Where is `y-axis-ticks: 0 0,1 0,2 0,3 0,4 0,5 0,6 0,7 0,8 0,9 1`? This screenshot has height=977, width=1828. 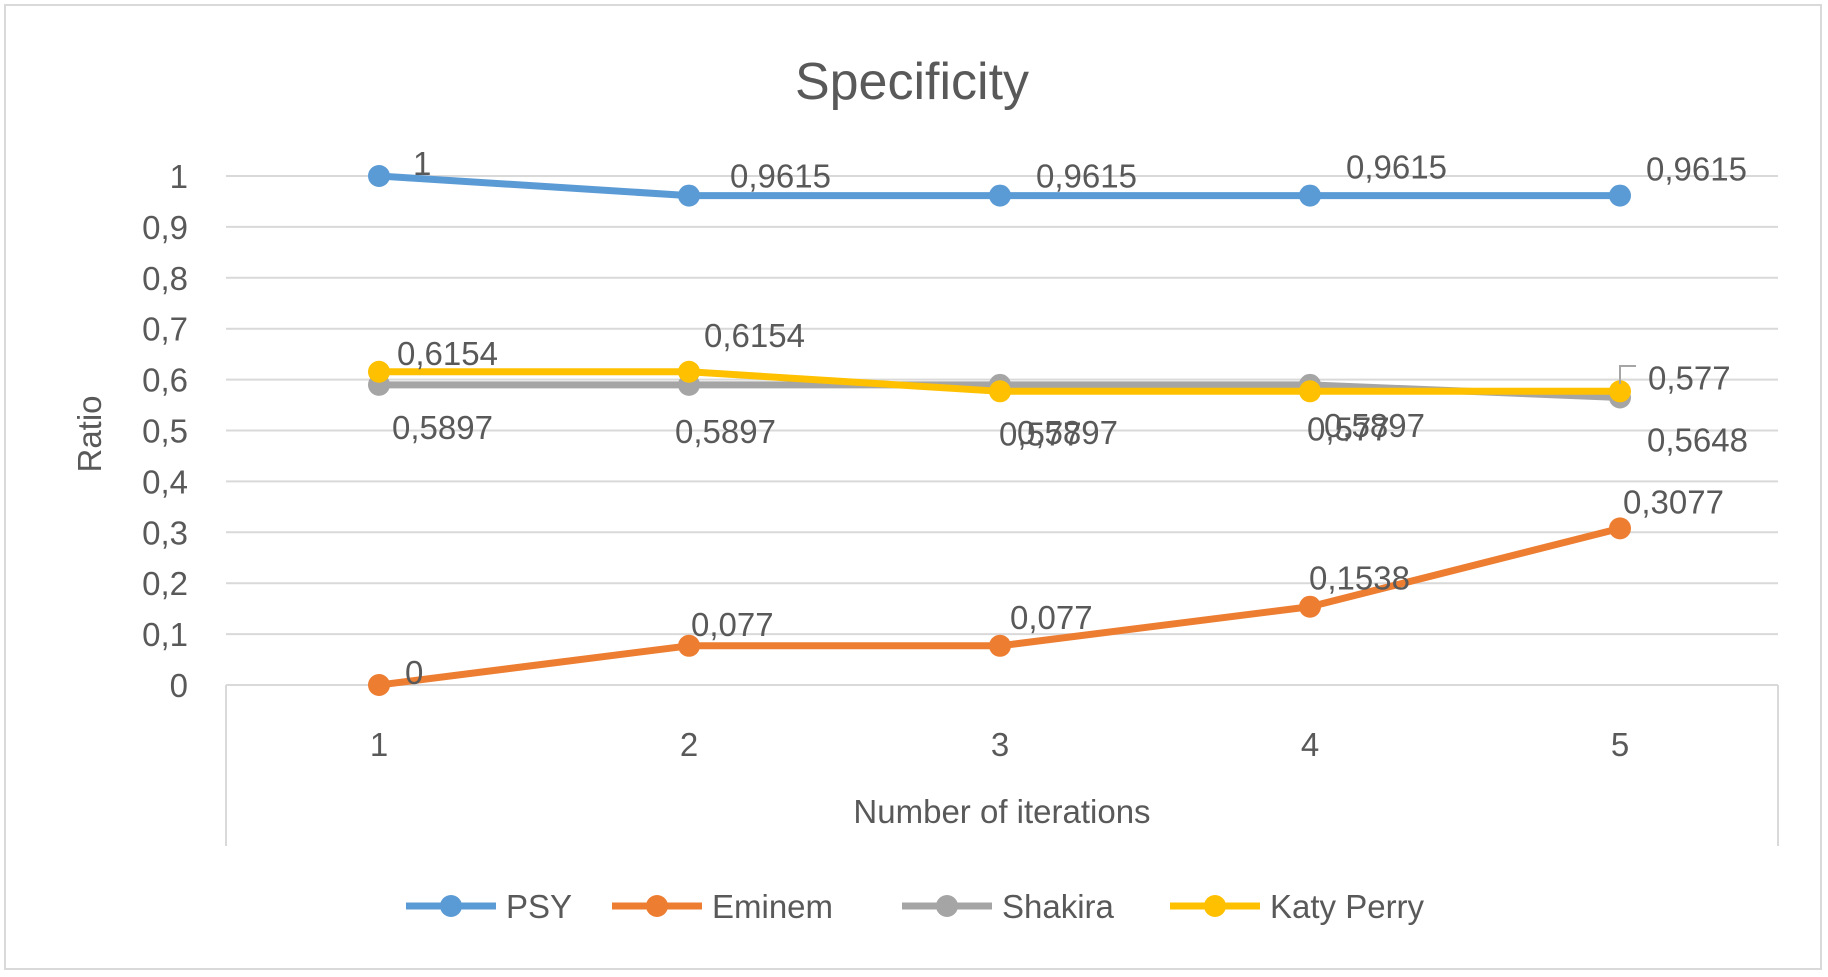
y-axis-ticks: 0 0,1 0,2 0,3 0,4 0,5 0,6 0,7 0,8 0,9 1 is located at coordinates (165, 431).